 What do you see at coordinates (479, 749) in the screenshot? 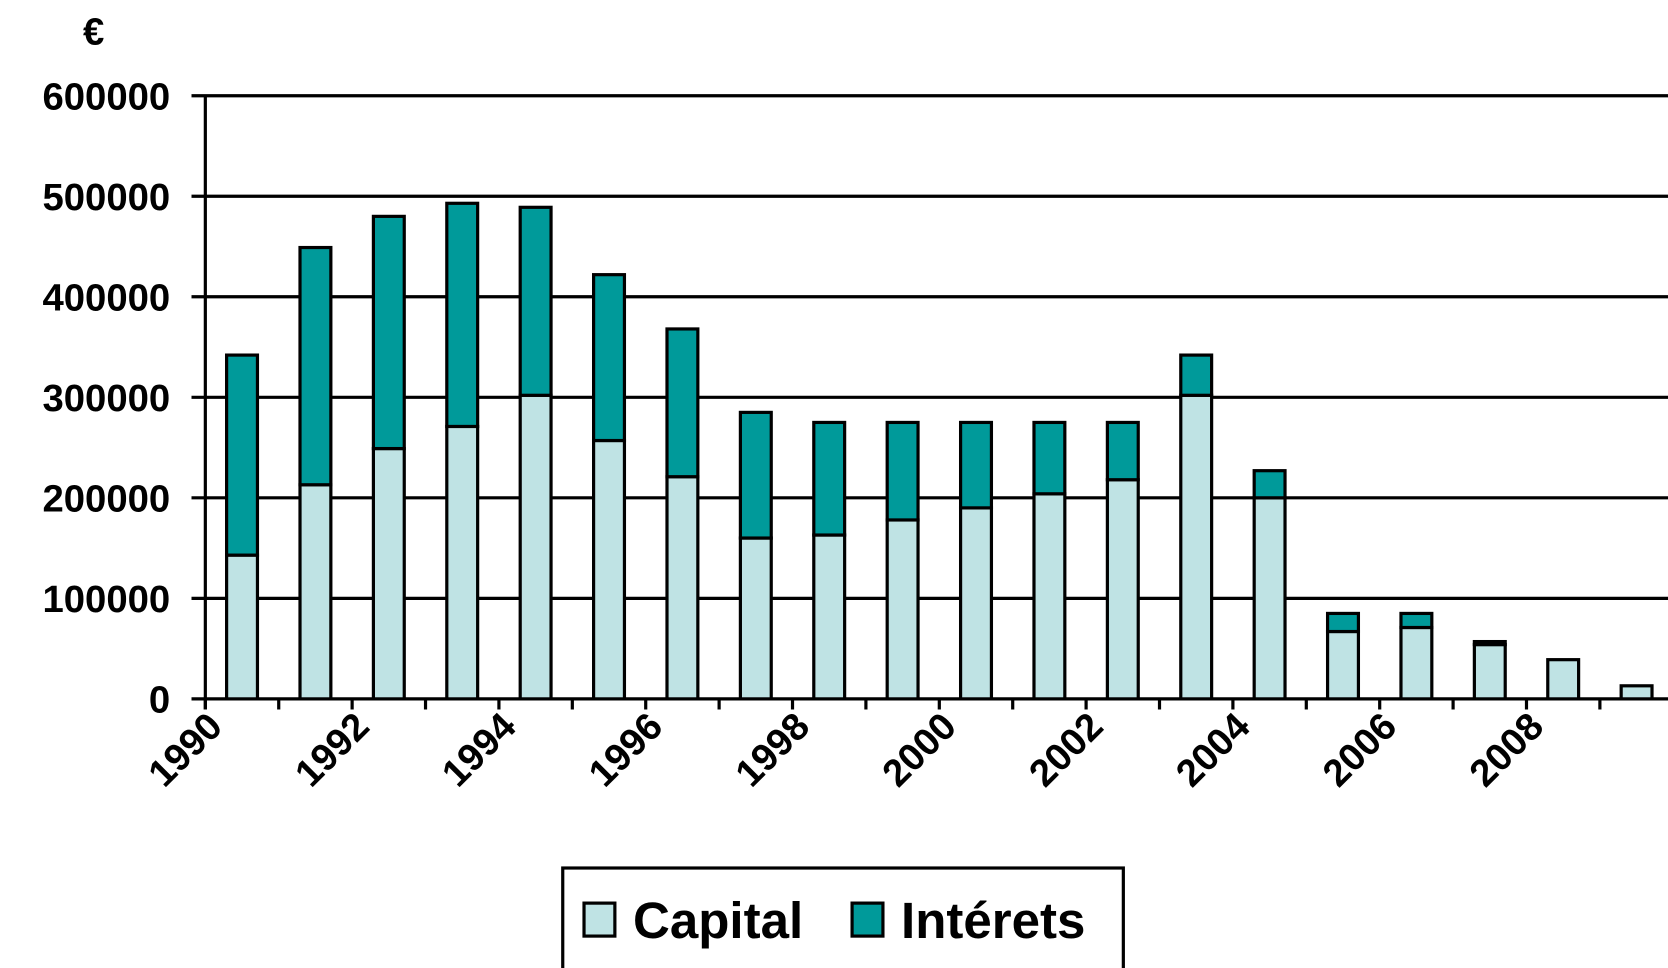
I see `x-tick-label: 1994` at bounding box center [479, 749].